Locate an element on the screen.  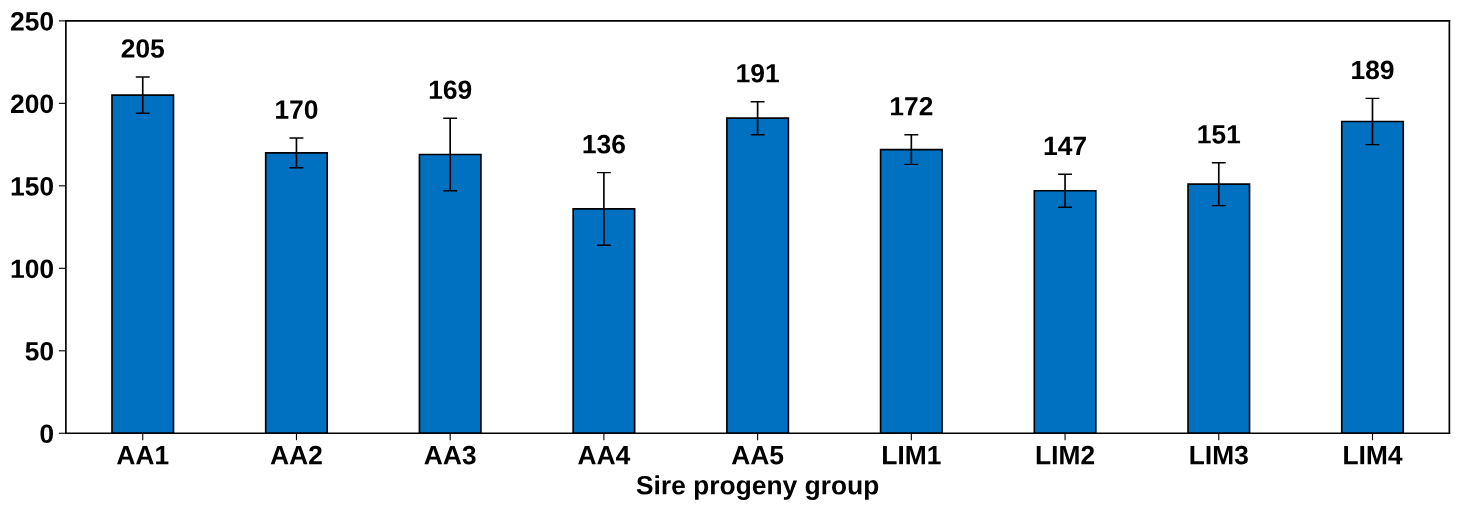
y-tick-label: 100 is located at coordinates (32, 269).